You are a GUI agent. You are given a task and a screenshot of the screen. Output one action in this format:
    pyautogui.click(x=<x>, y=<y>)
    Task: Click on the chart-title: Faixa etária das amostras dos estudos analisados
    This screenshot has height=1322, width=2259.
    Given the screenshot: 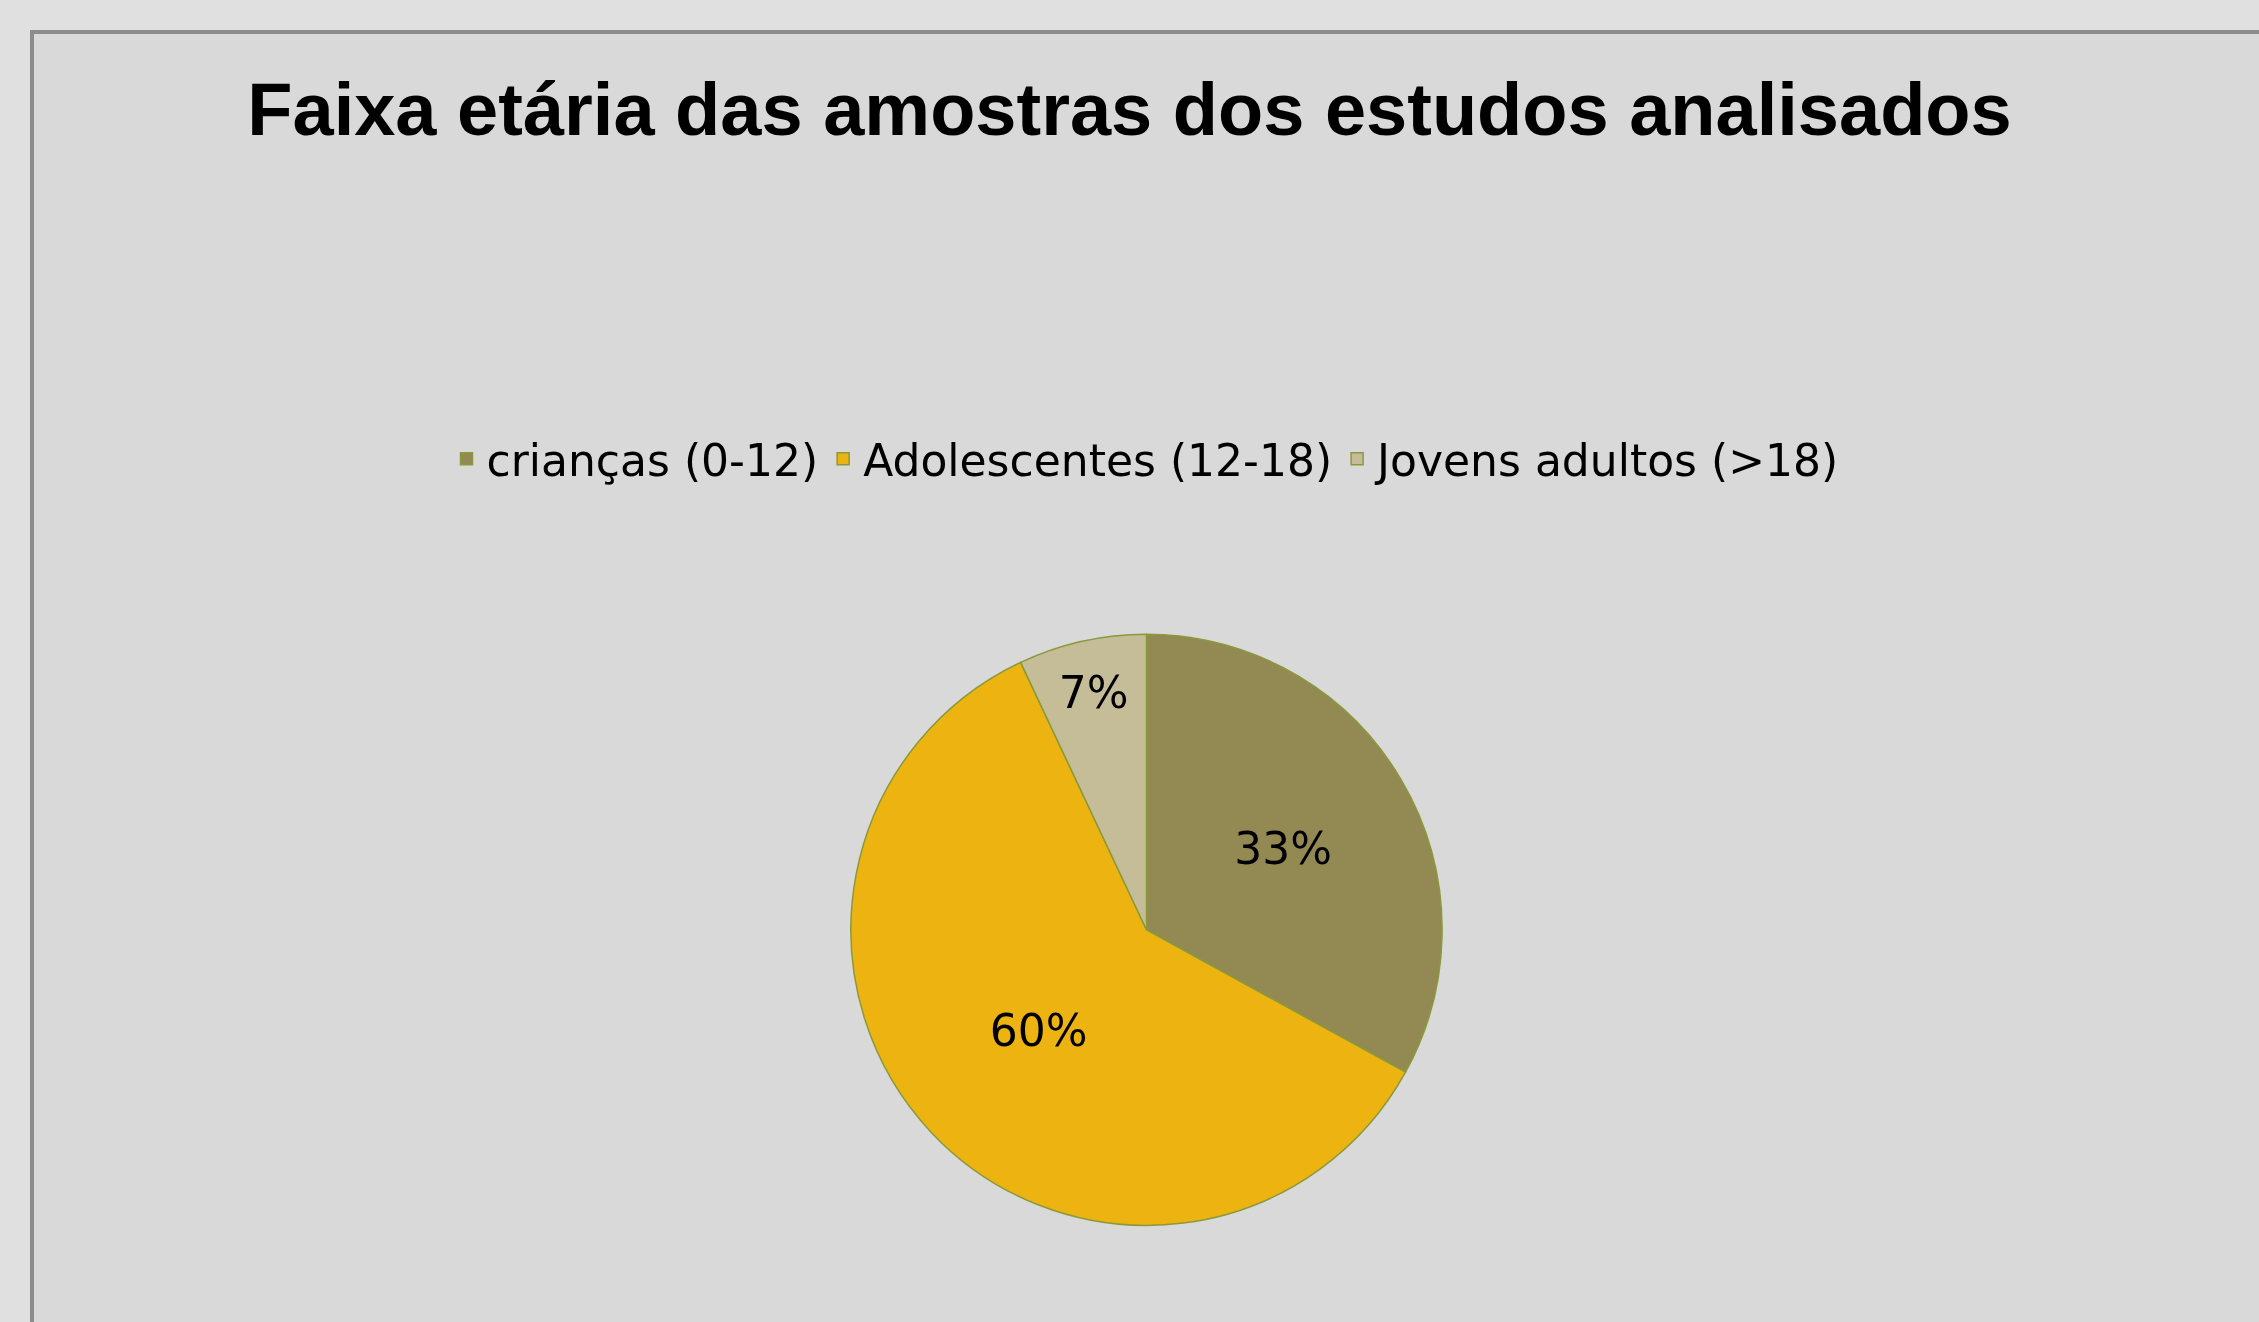 What is the action you would take?
    pyautogui.click(x=1129, y=110)
    